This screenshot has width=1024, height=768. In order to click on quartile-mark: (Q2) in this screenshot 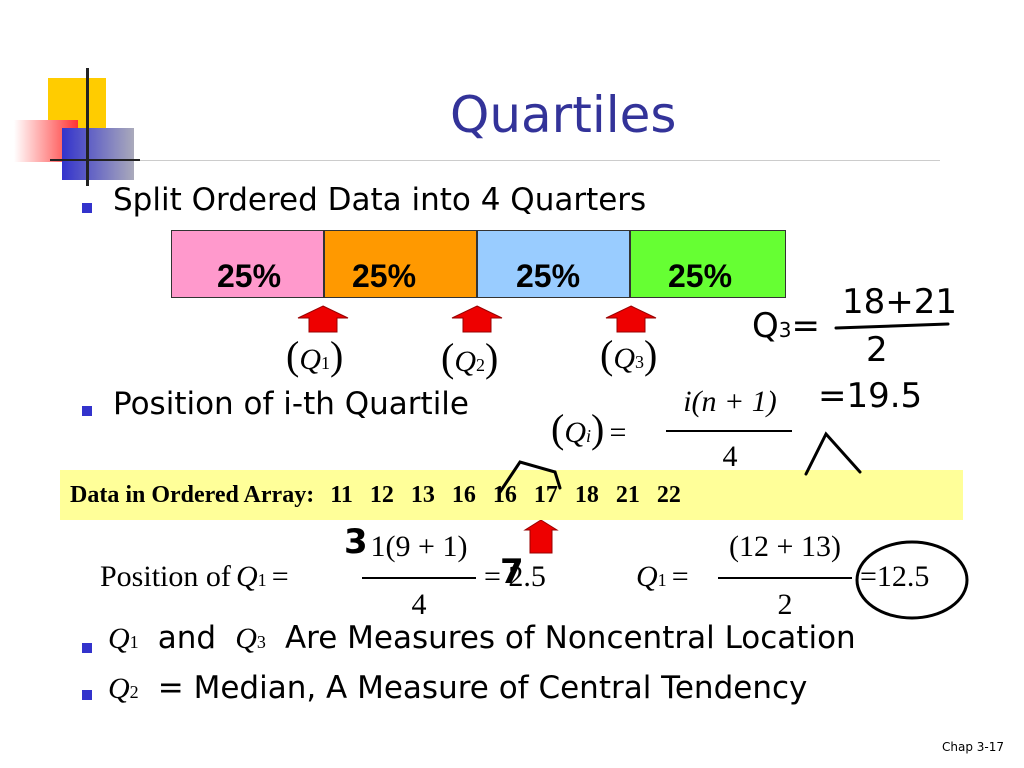, I will do `click(469, 357)`.